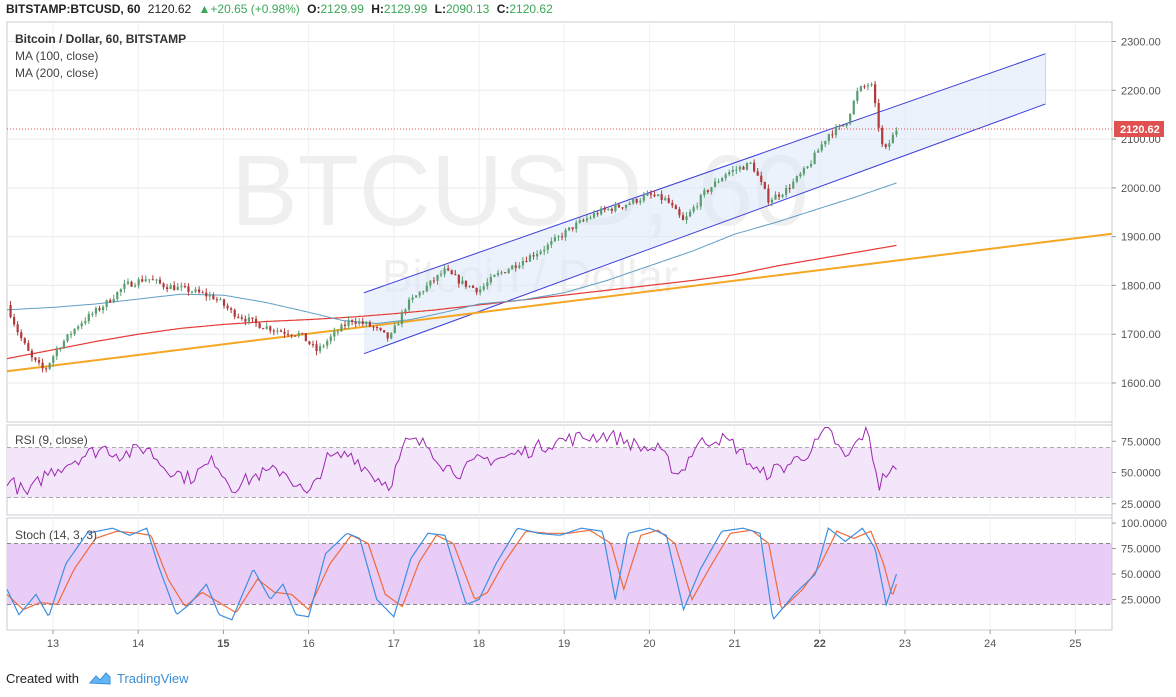 This screenshot has width=1176, height=697. Describe the element at coordinates (1141, 384) in the screenshot. I see `price-axis-label: 1600.00` at that location.